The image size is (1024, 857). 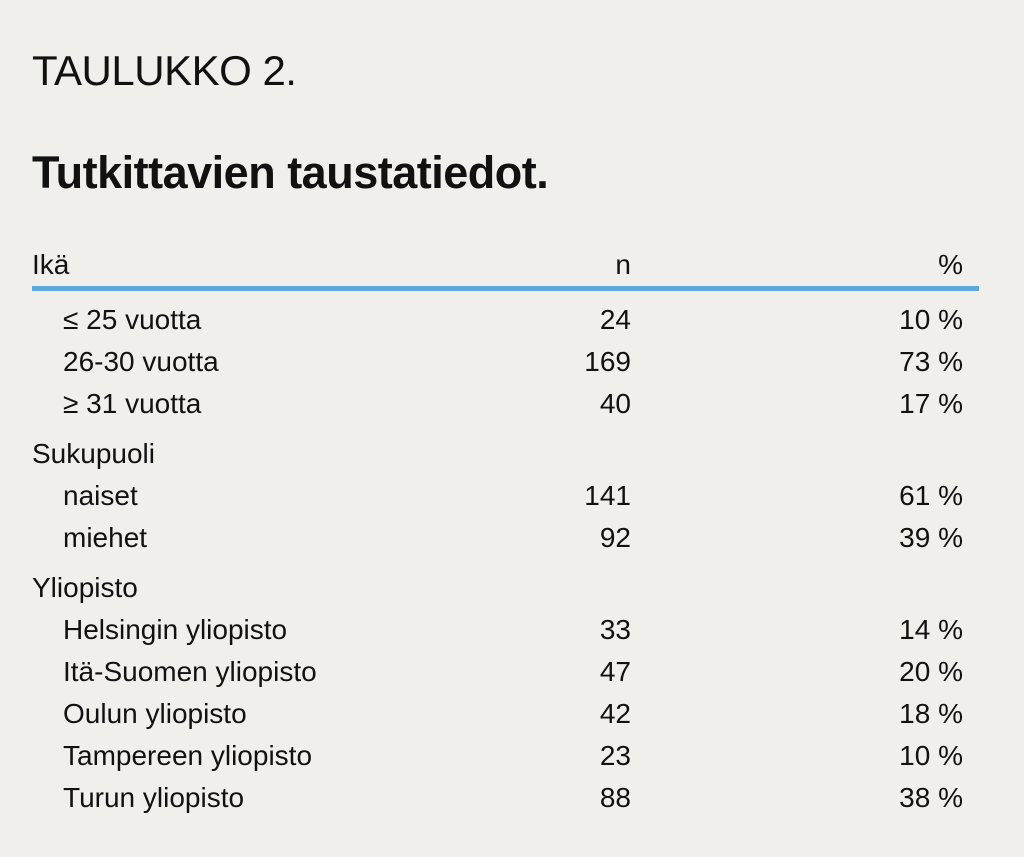 What do you see at coordinates (931, 629) in the screenshot?
I see `row-percent: 14 %` at bounding box center [931, 629].